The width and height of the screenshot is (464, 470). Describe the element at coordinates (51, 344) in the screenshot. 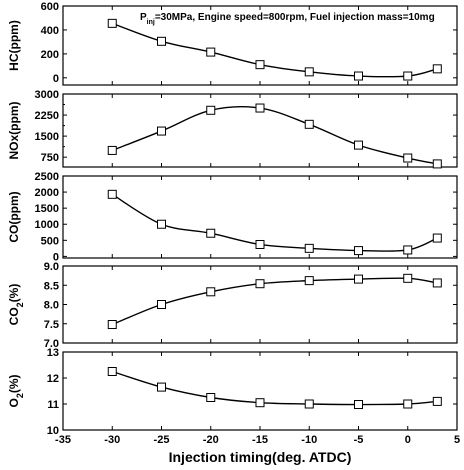

I see `y-tick-label: 7.0` at that location.